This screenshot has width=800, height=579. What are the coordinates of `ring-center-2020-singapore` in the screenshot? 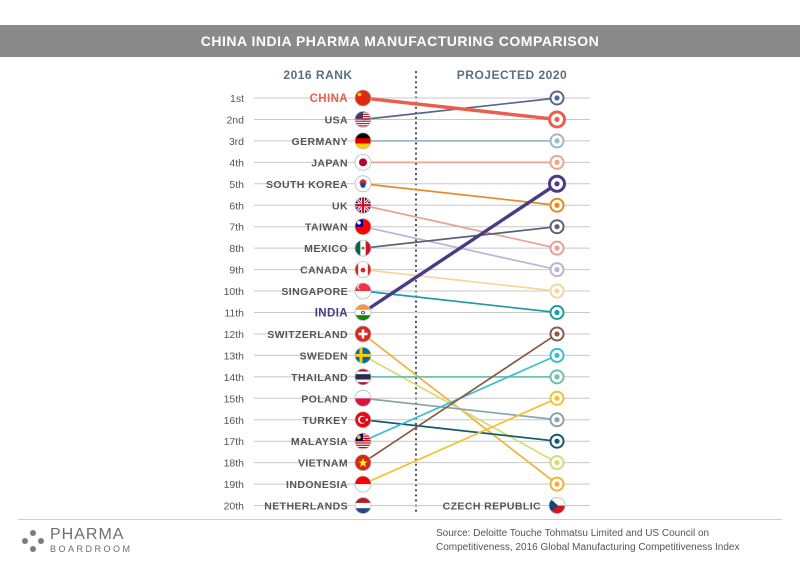 It's located at (557, 312).